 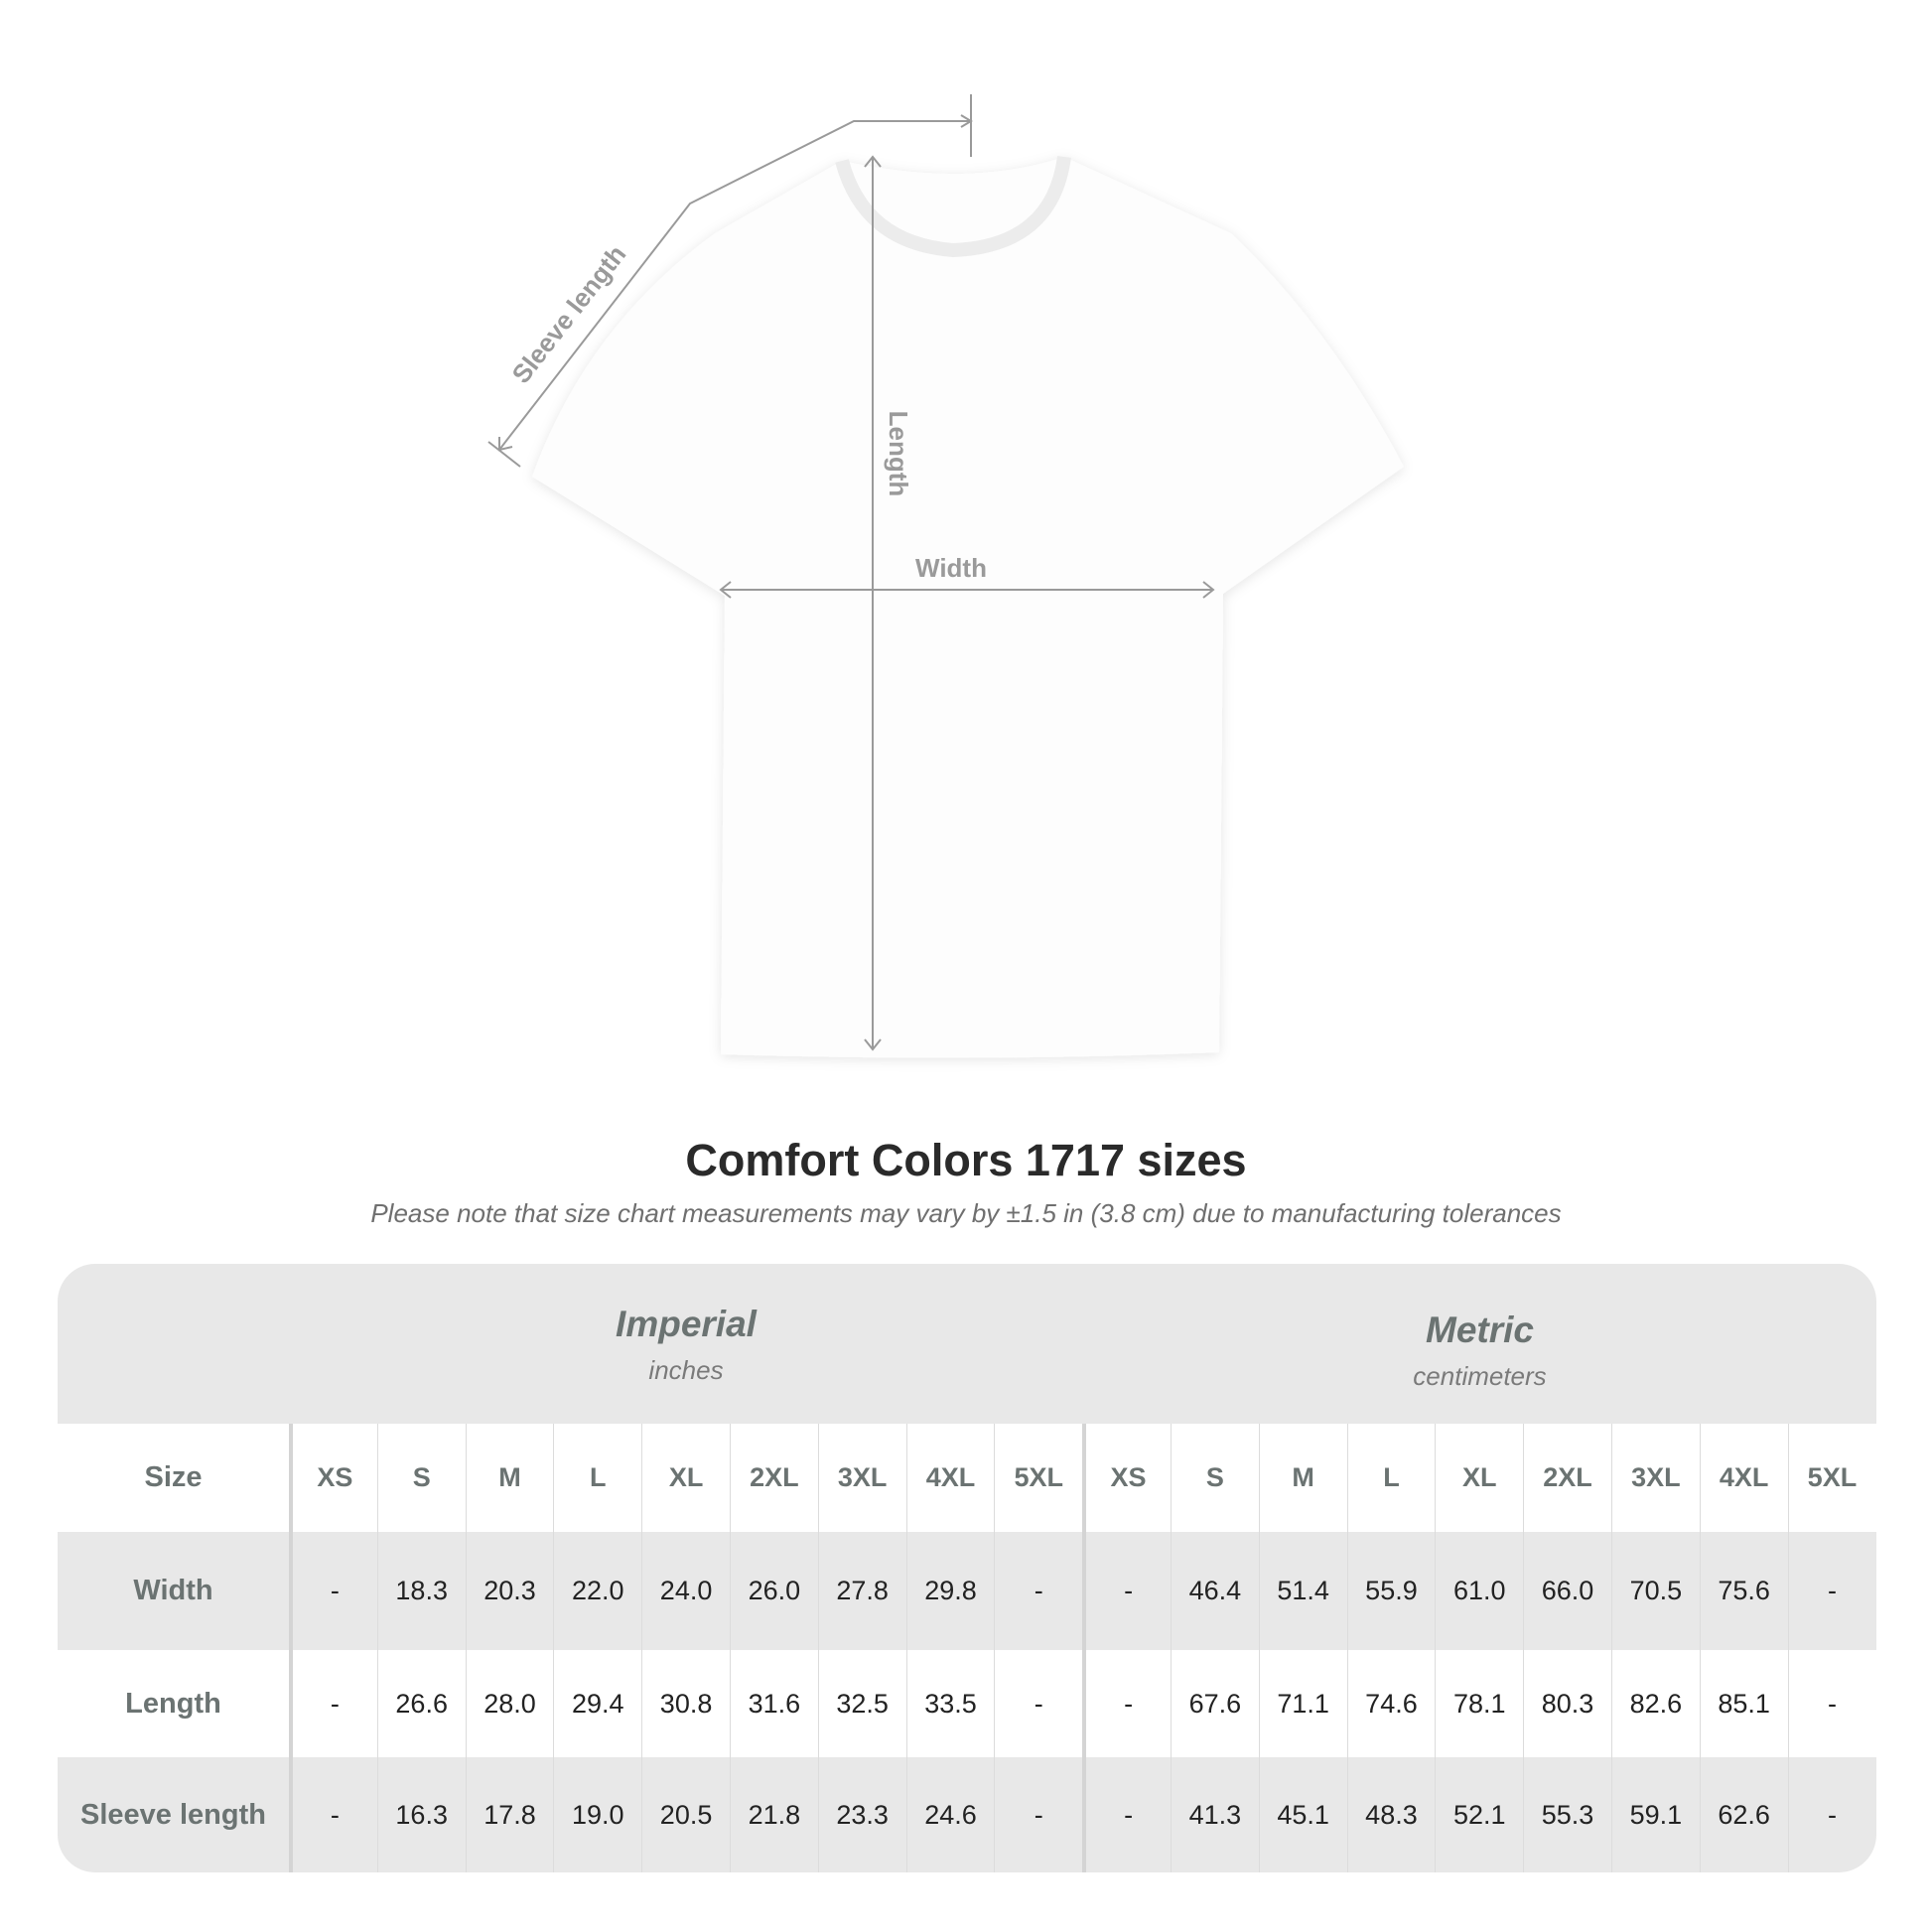 What do you see at coordinates (509, 1591) in the screenshot?
I see `imperial-value-cell: 20.3` at bounding box center [509, 1591].